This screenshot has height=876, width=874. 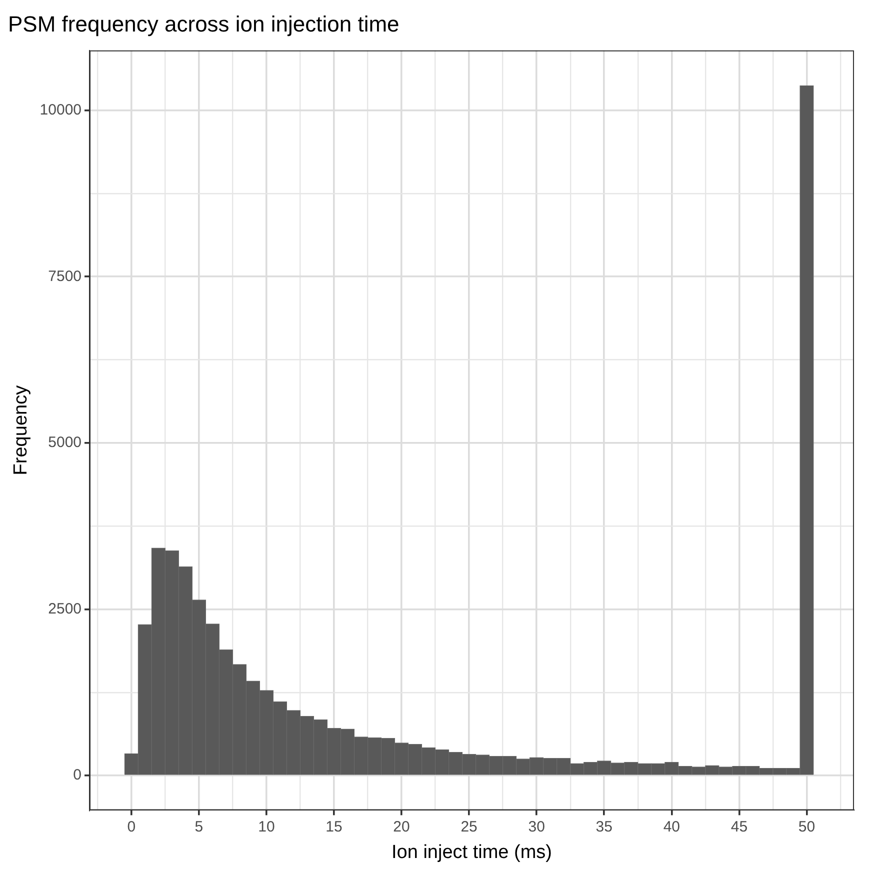 I want to click on y-axis-title: Frequency, so click(x=21, y=430).